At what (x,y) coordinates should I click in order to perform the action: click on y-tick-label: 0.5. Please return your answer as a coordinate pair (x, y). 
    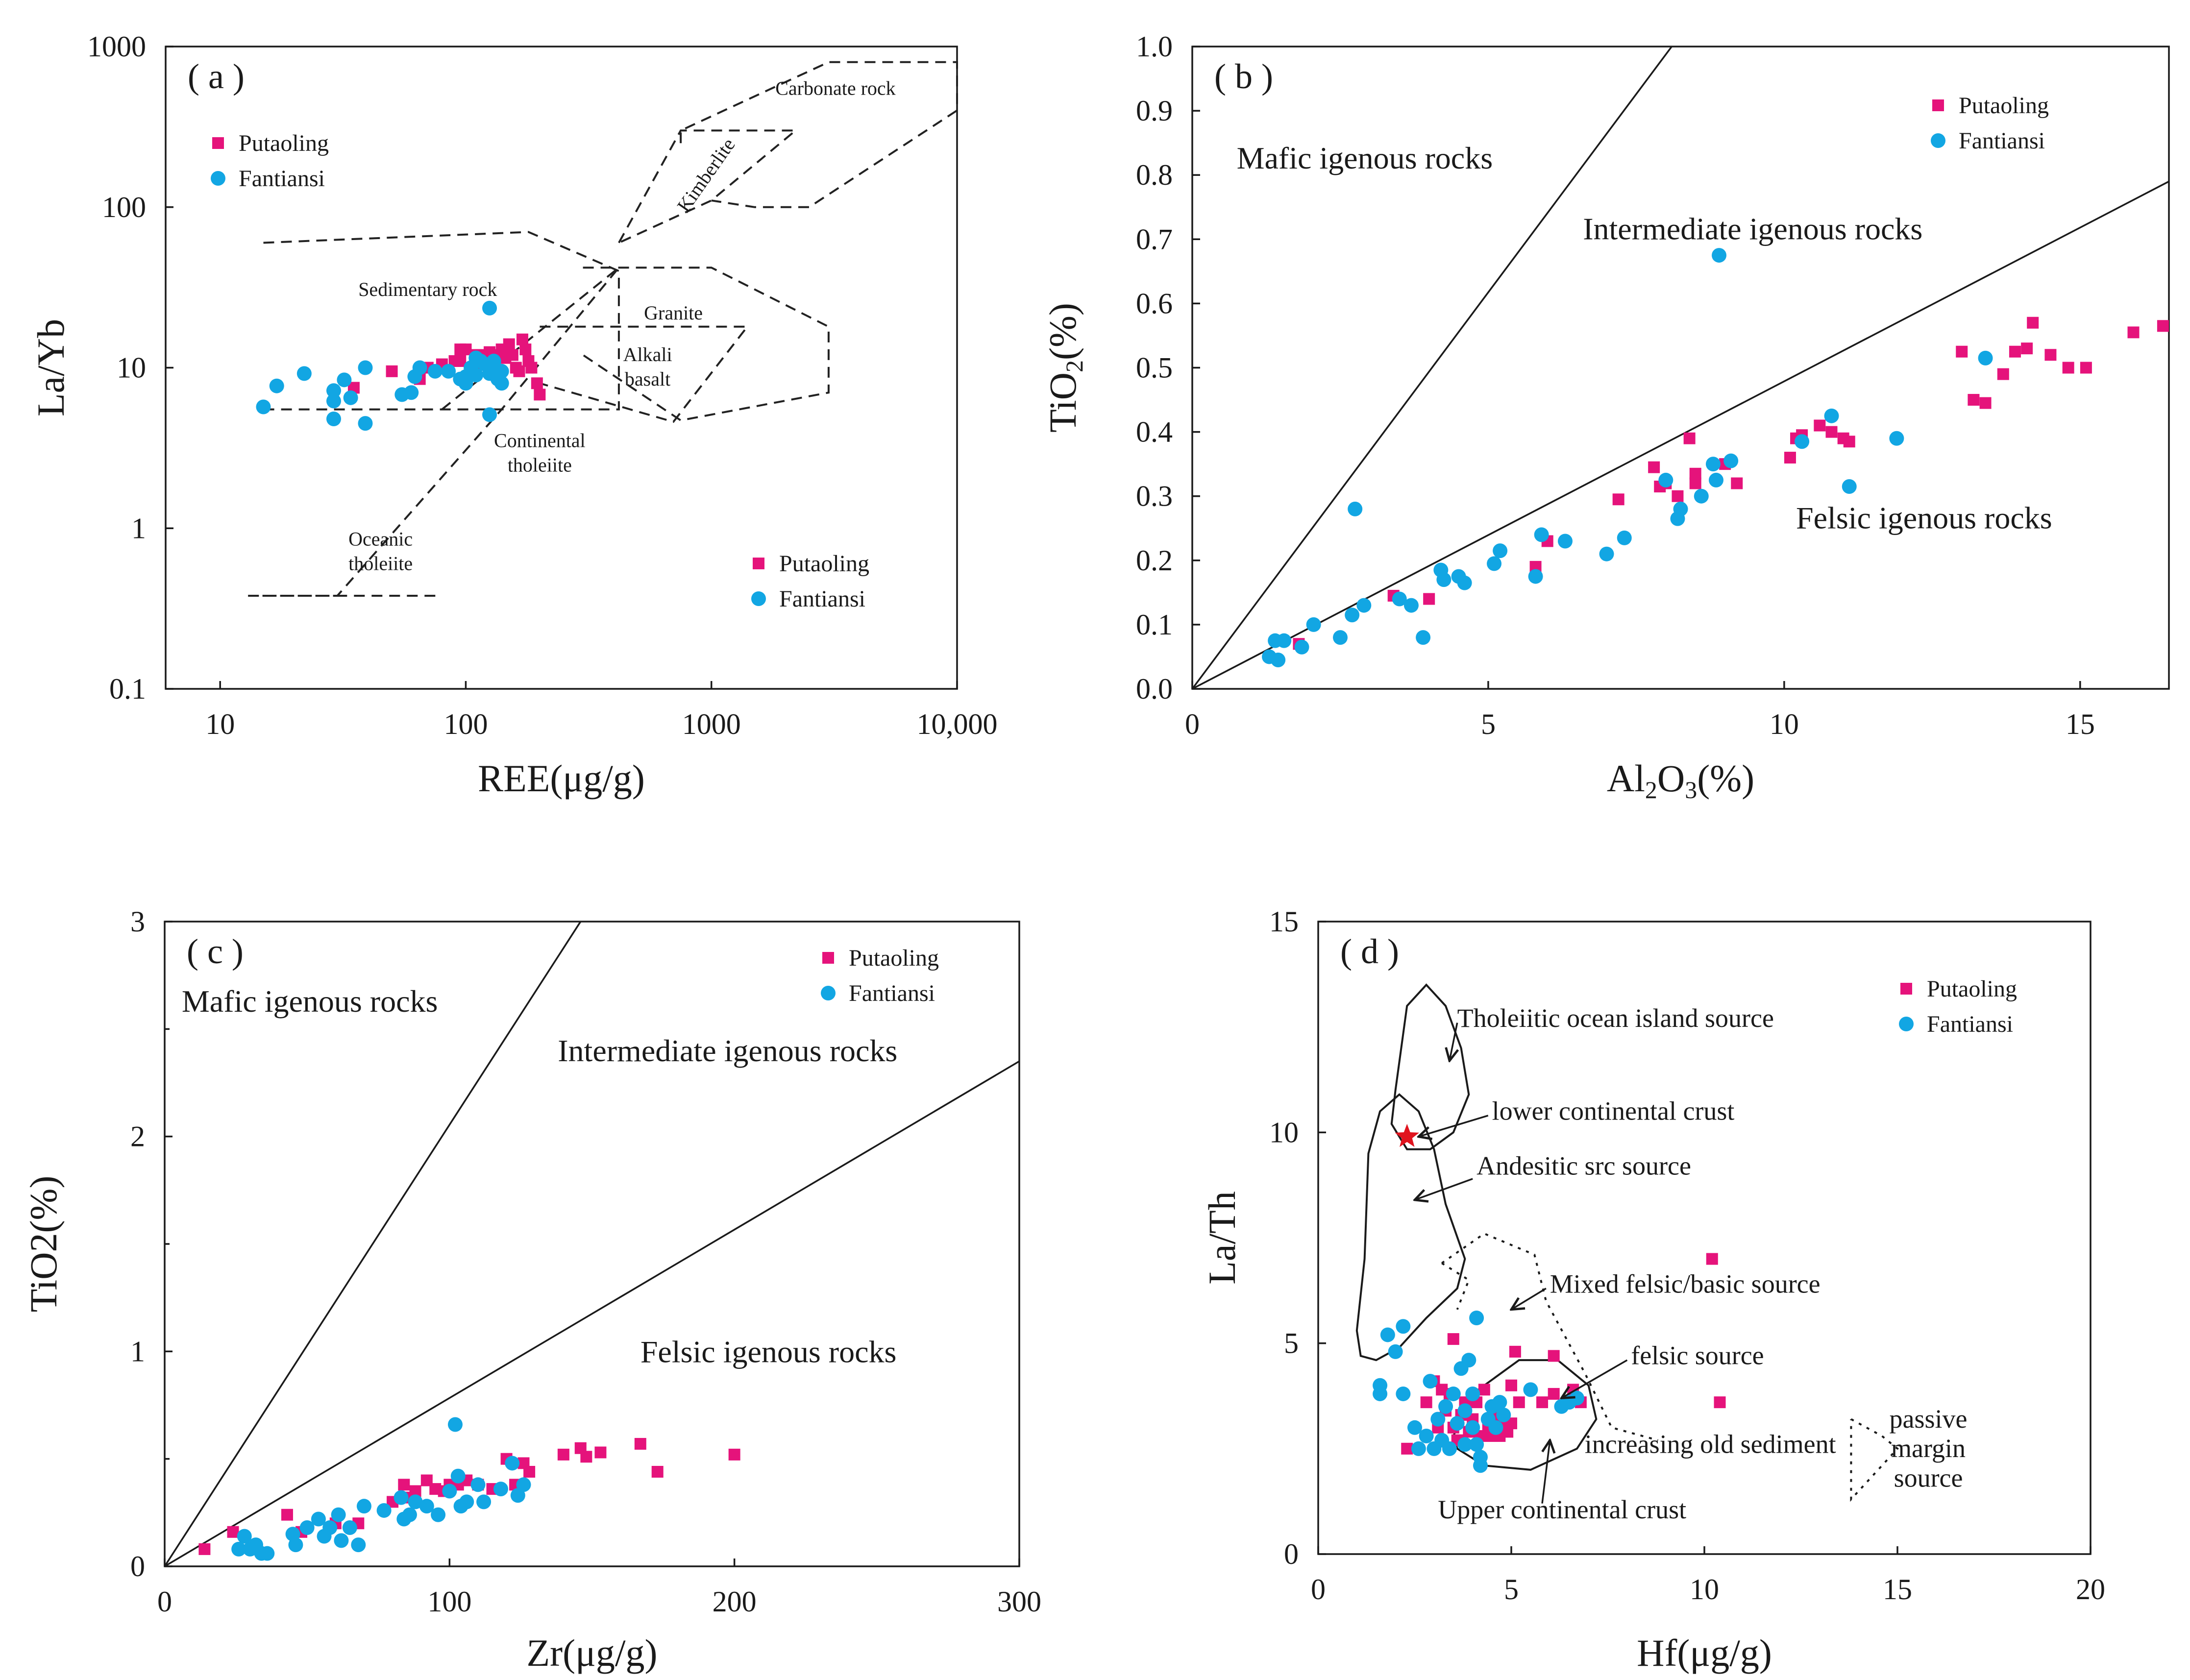
    Looking at the image, I should click on (1155, 368).